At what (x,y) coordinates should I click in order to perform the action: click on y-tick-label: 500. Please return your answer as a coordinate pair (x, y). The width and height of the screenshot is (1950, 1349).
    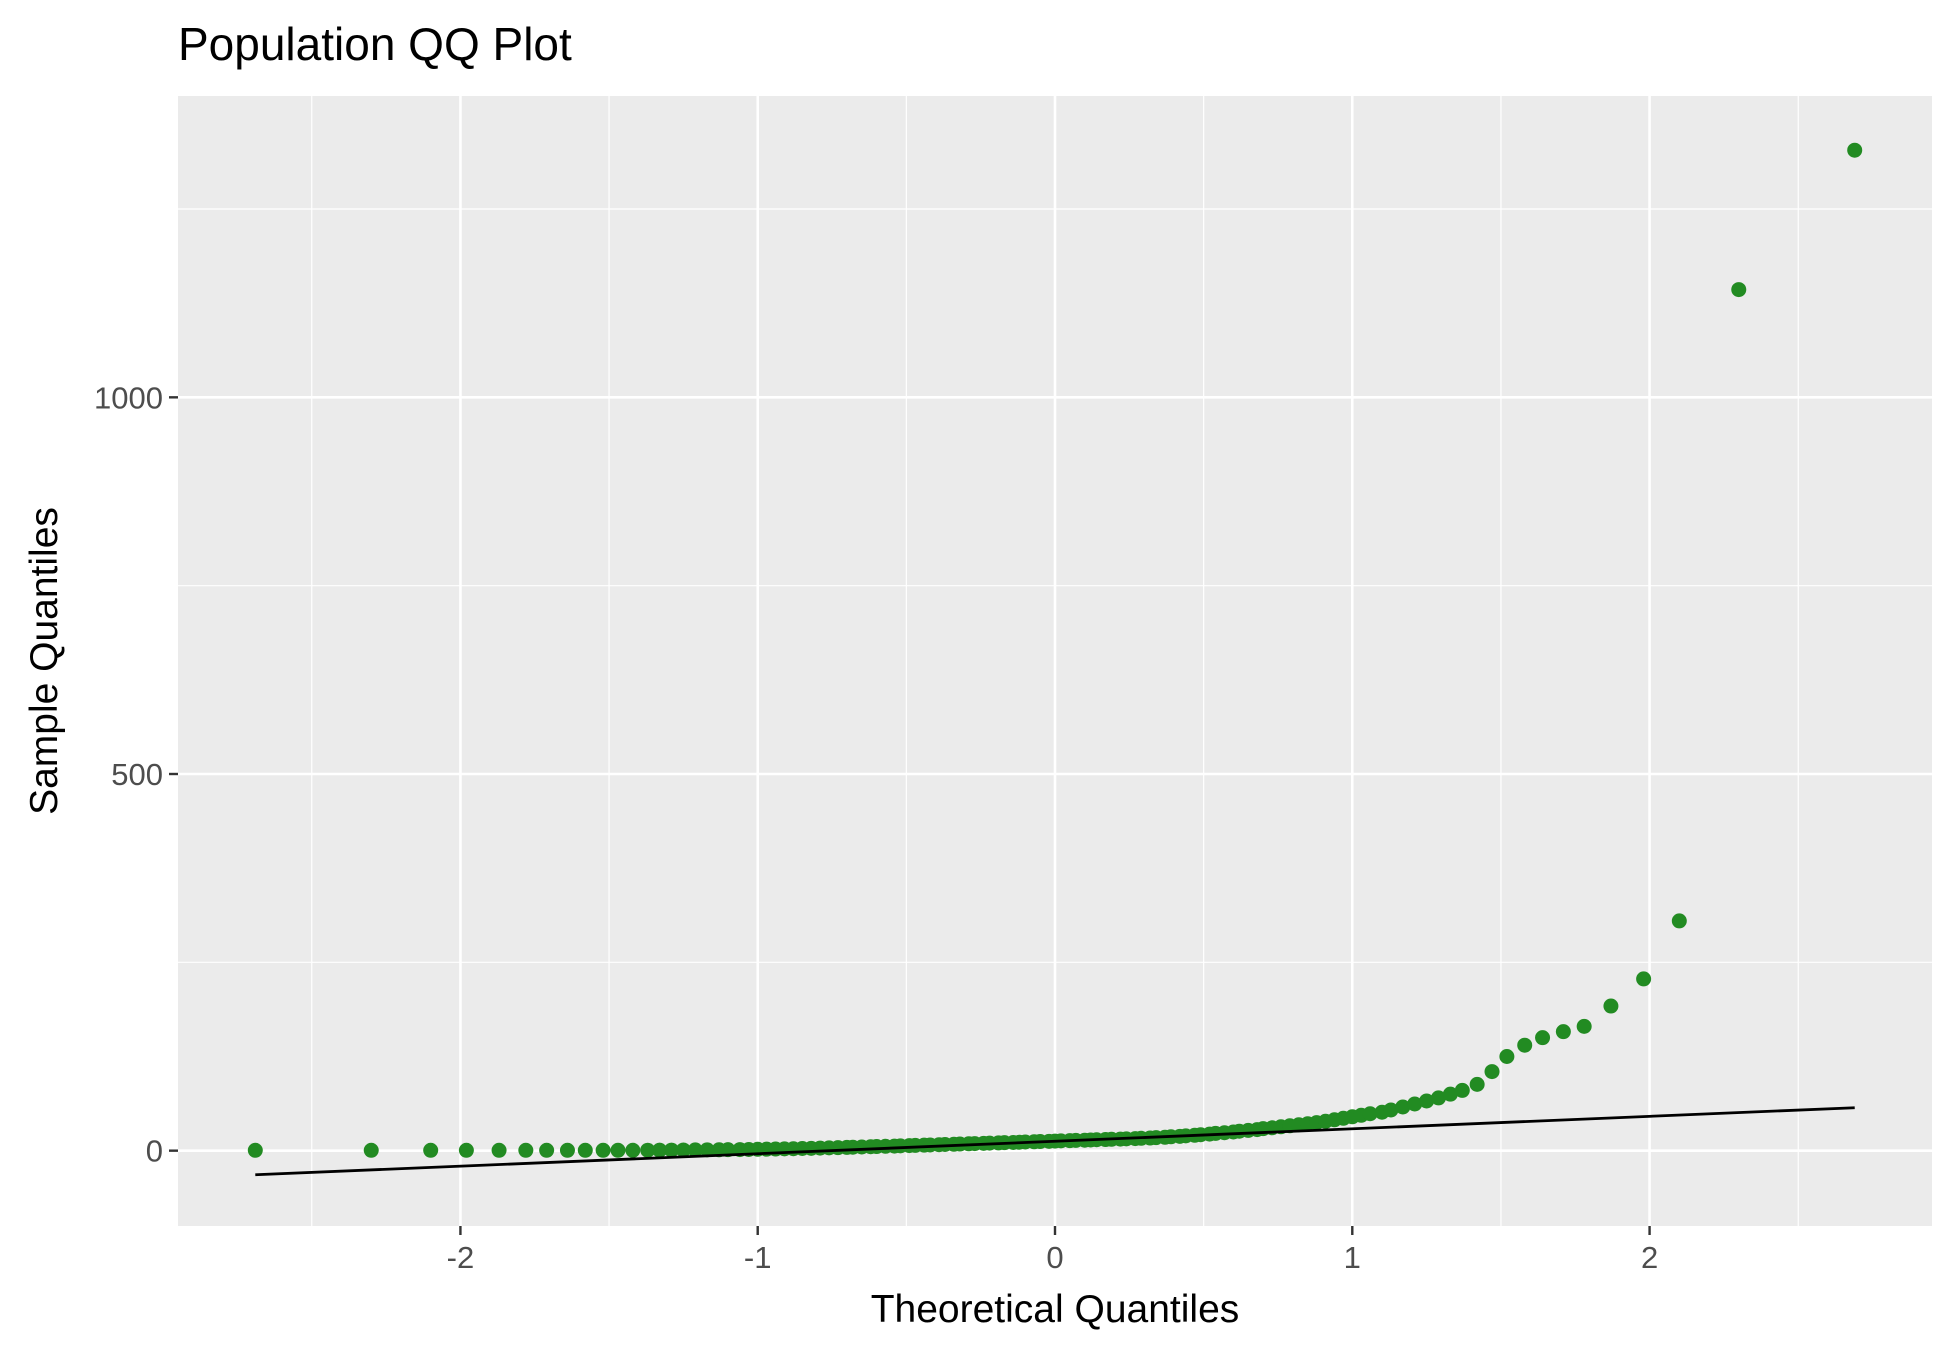
    Looking at the image, I should click on (137, 774).